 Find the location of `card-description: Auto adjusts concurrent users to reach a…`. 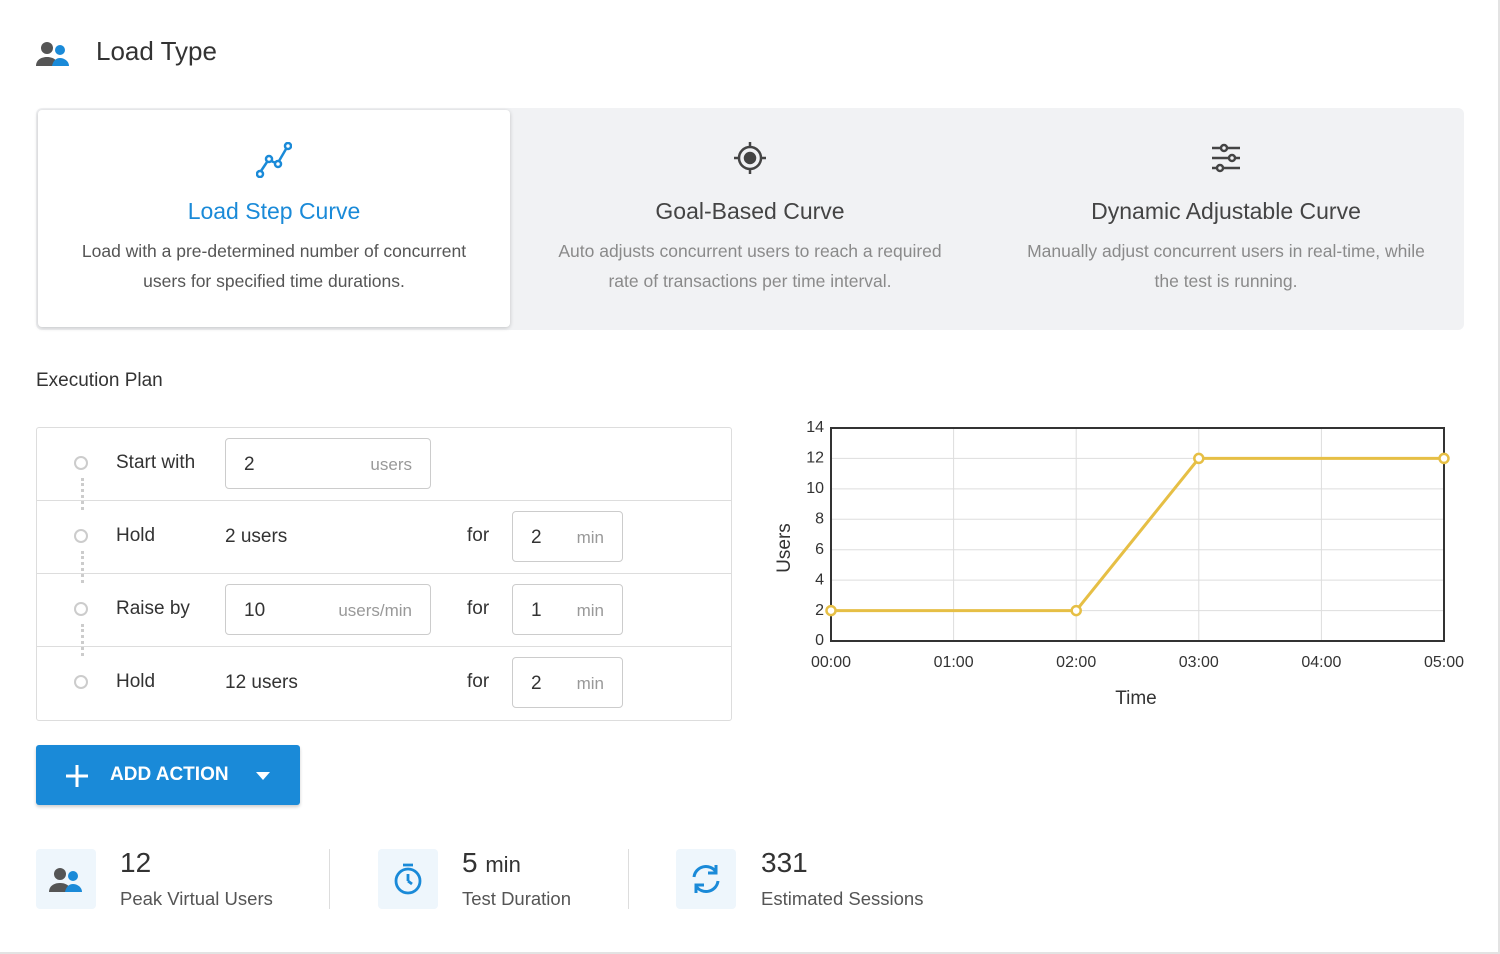

card-description: Auto adjusts concurrent users to reach a… is located at coordinates (750, 266).